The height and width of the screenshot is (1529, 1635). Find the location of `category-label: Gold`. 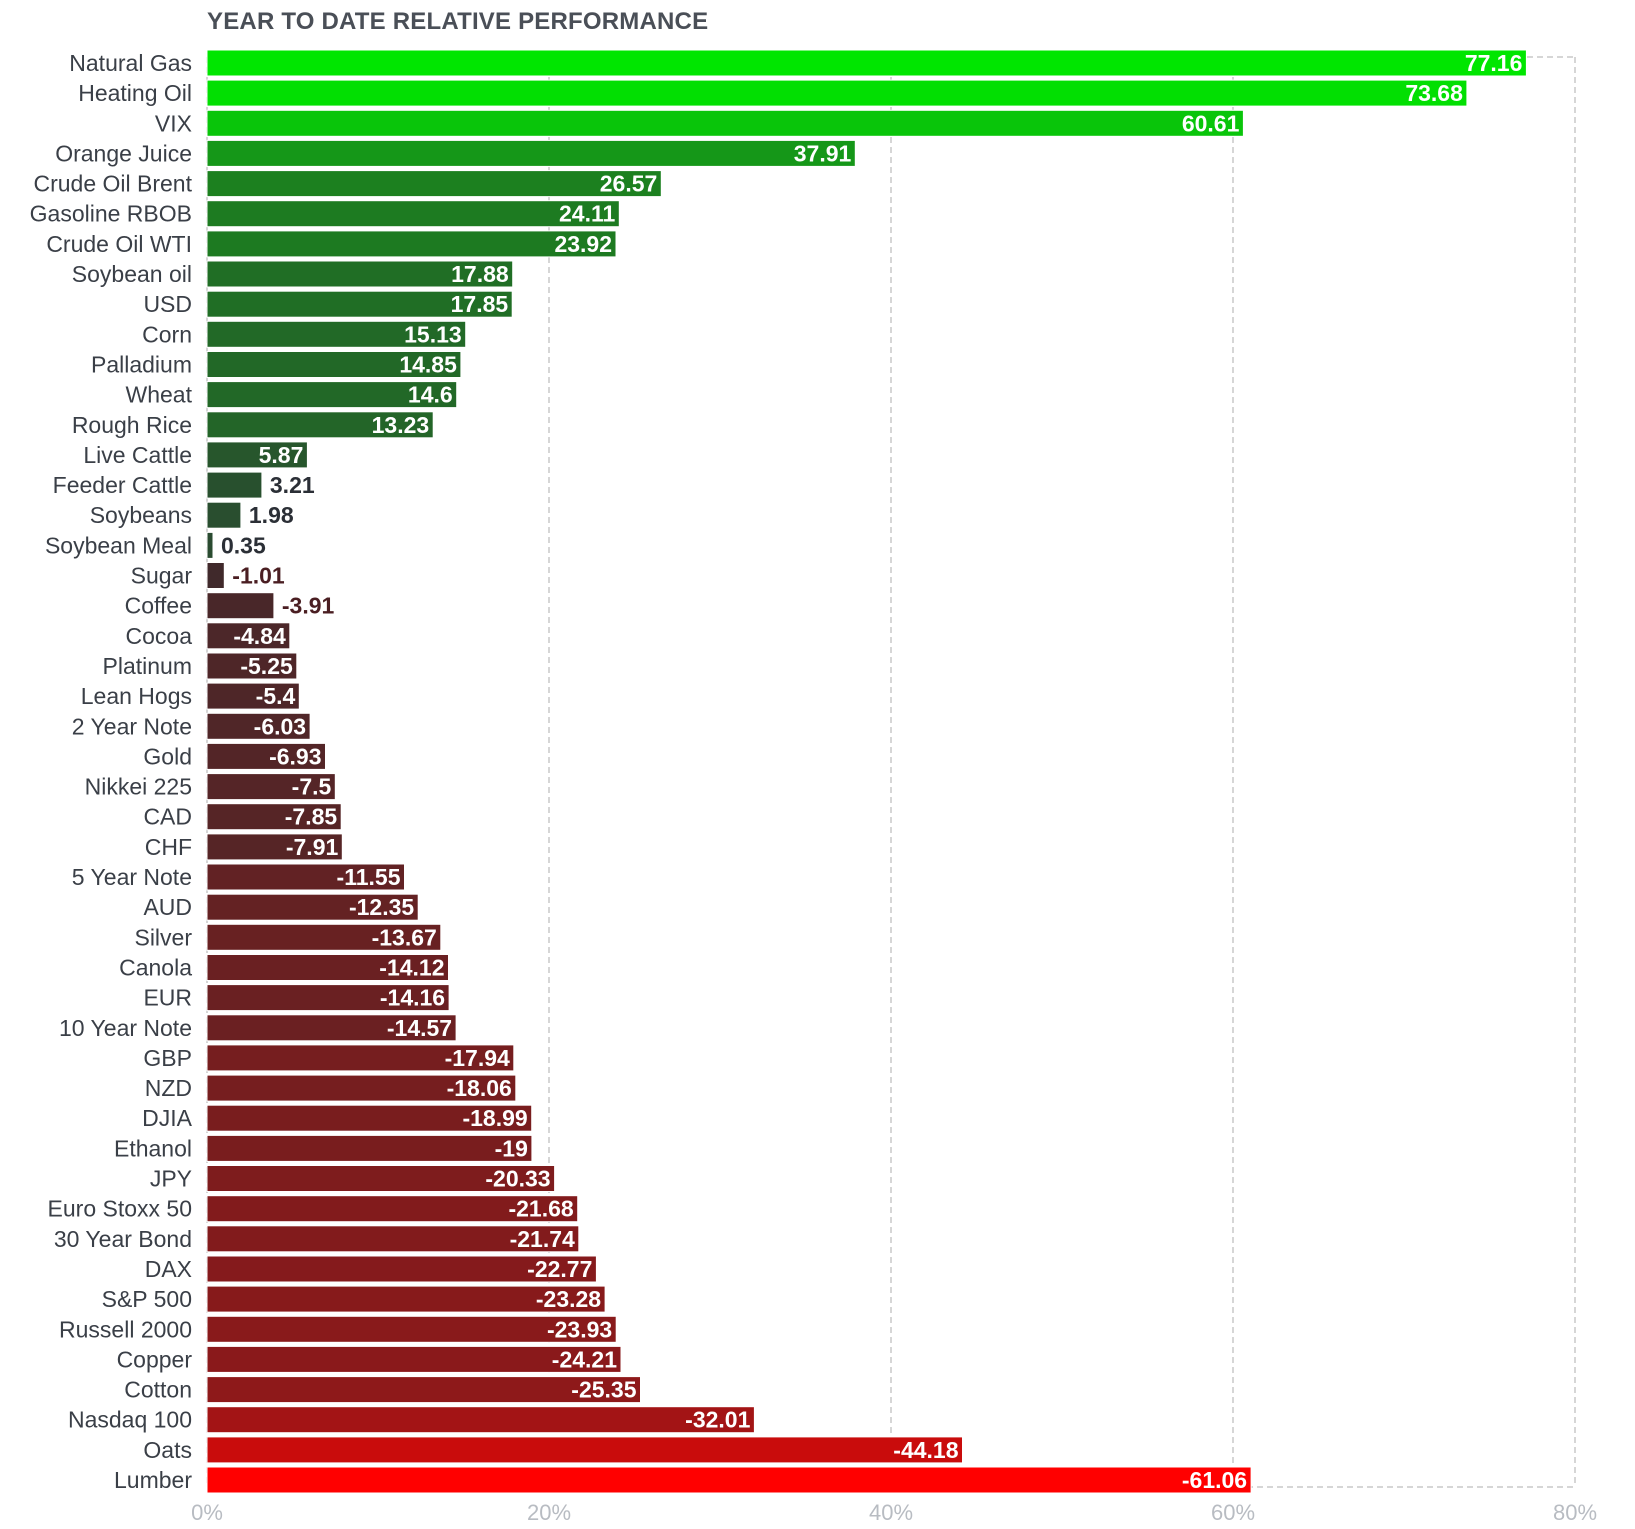

category-label: Gold is located at coordinates (167, 756).